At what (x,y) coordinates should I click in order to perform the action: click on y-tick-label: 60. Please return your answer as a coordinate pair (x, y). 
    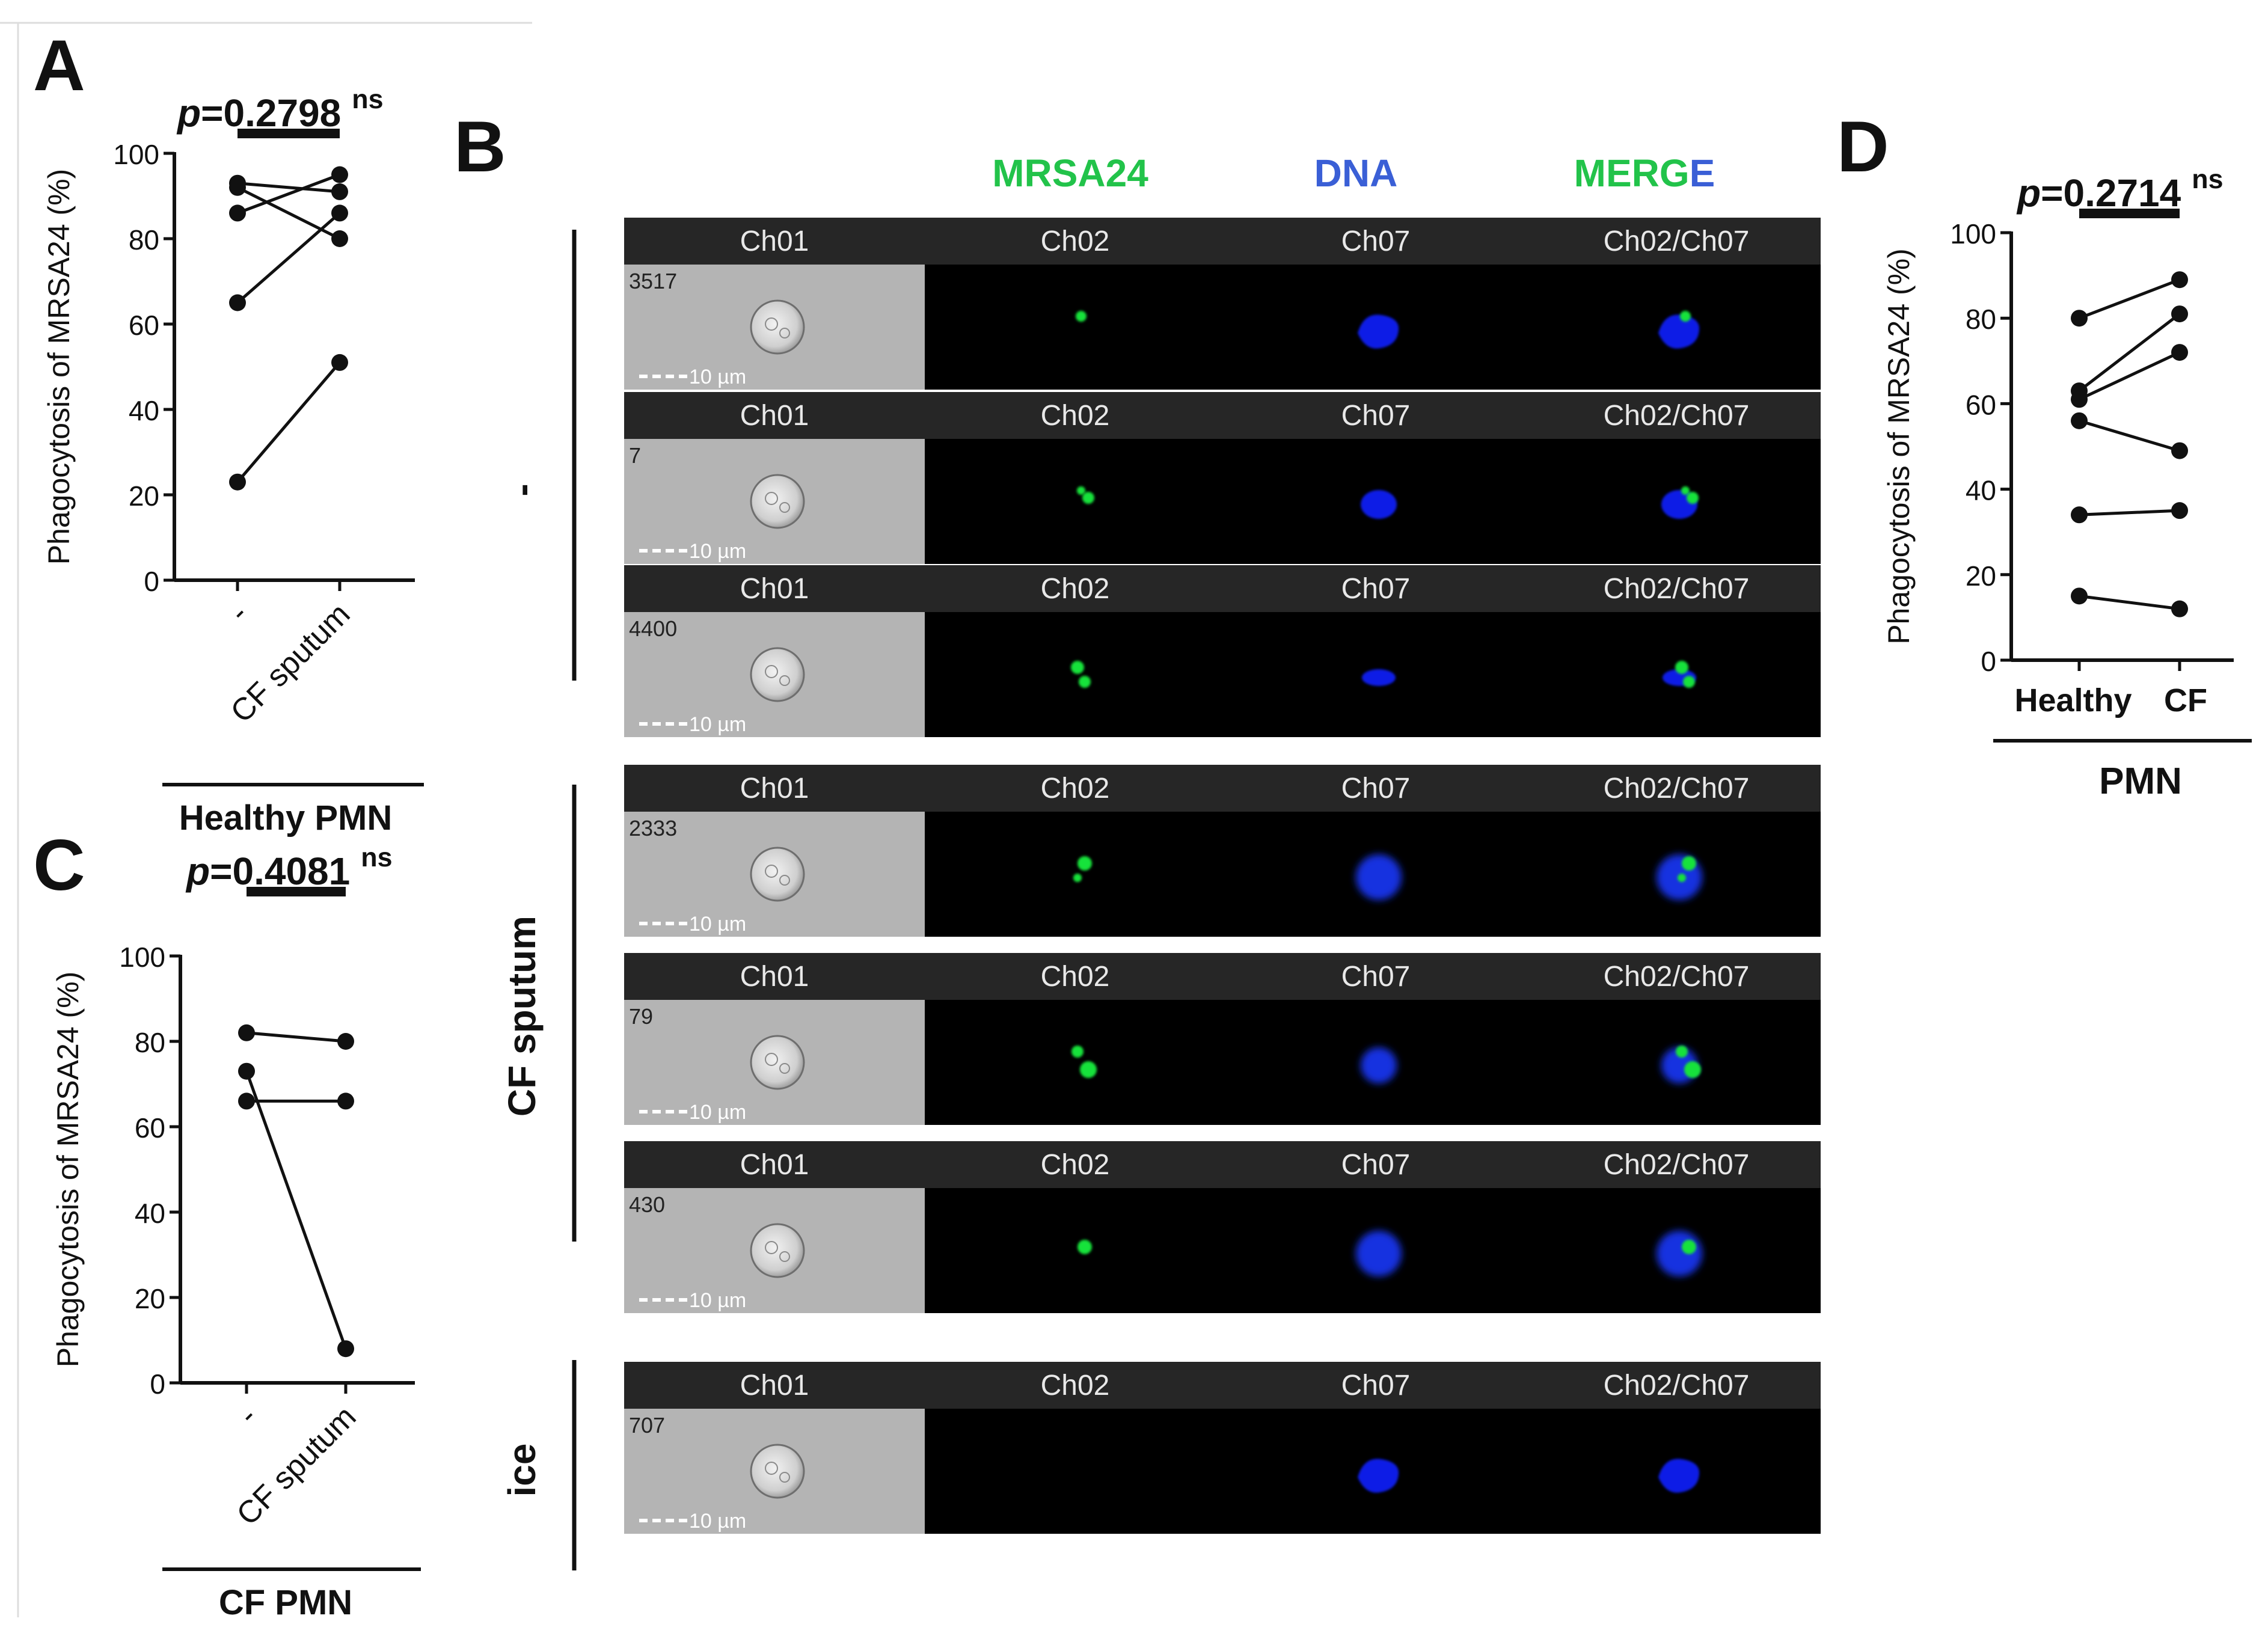
    Looking at the image, I should click on (150, 1128).